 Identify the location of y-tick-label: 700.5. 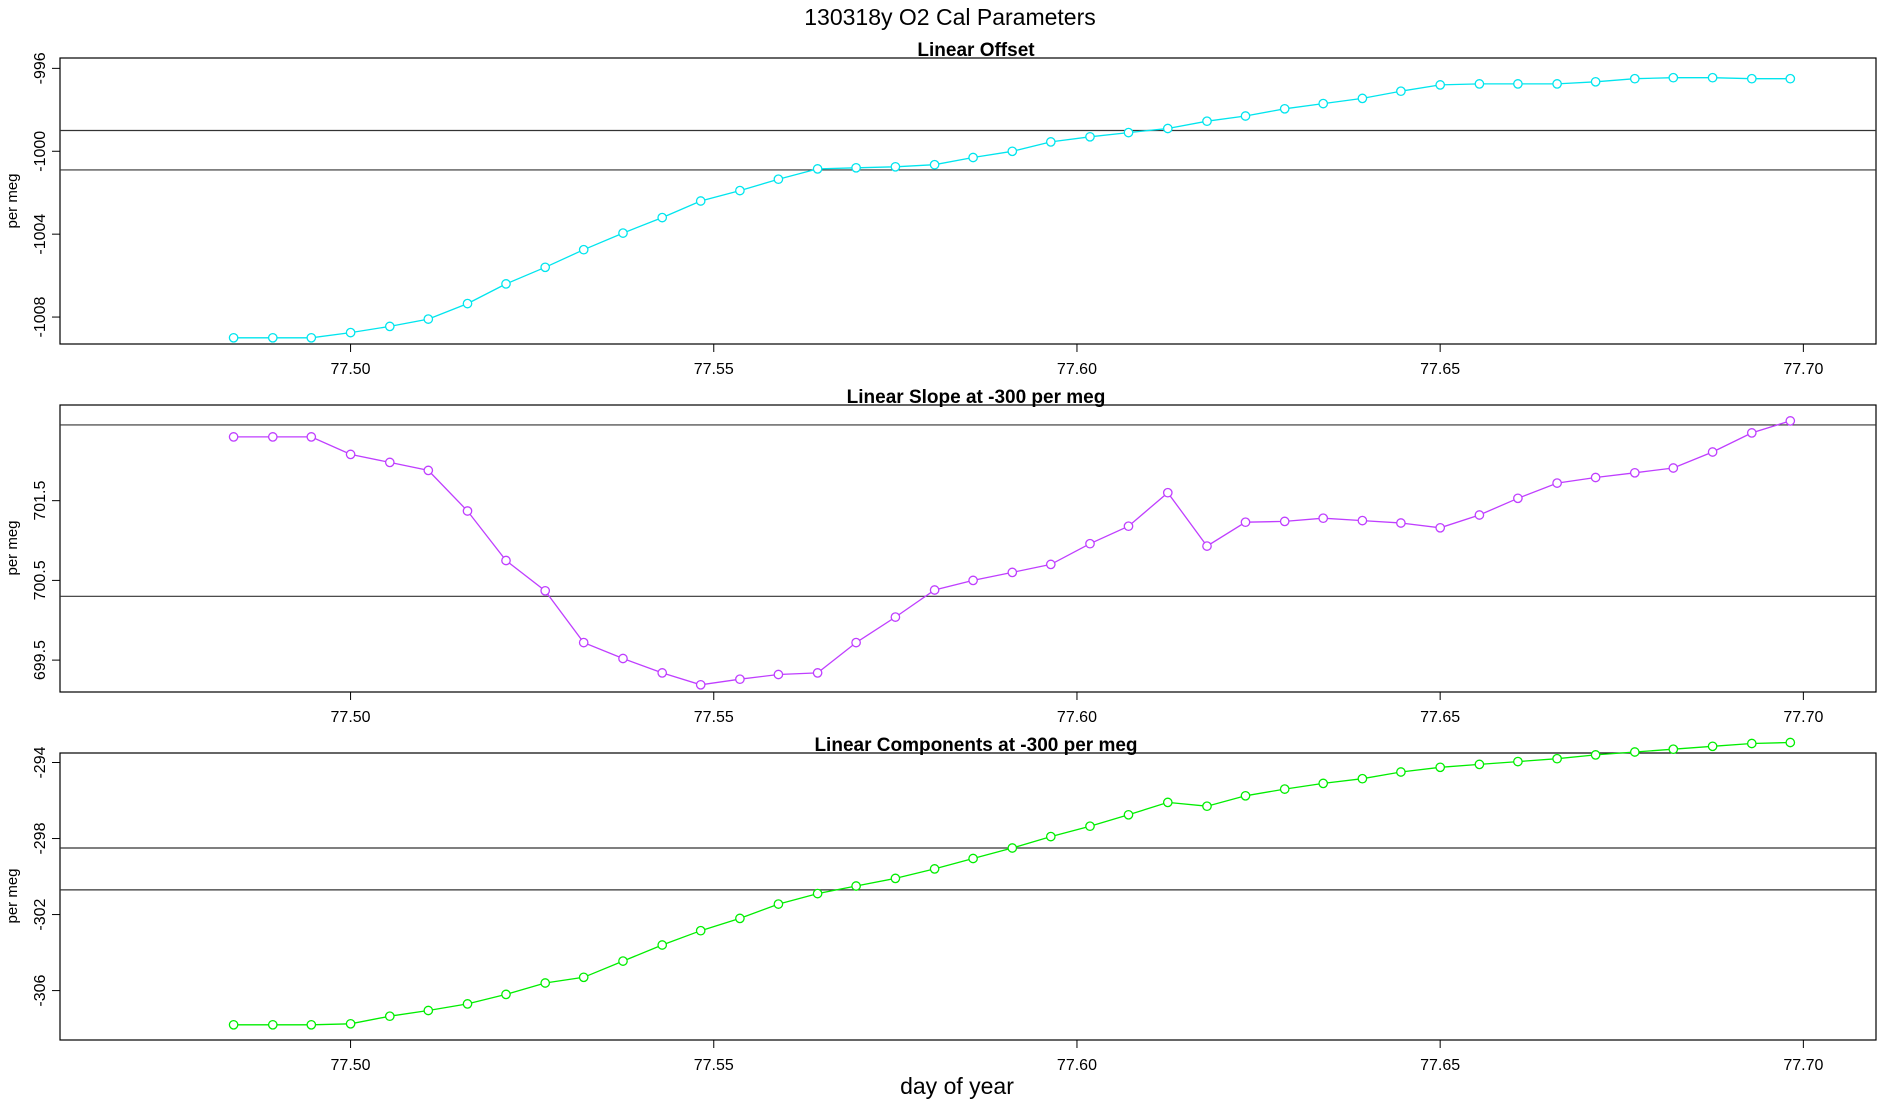
(40, 580).